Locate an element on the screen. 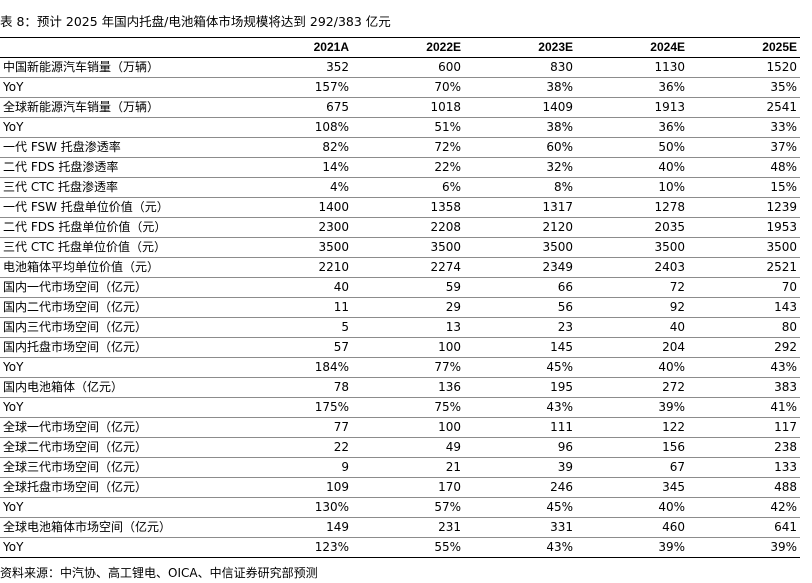 Image resolution: width=812 pixels, height=583 pixels. table-cell: 92 is located at coordinates (632, 307).